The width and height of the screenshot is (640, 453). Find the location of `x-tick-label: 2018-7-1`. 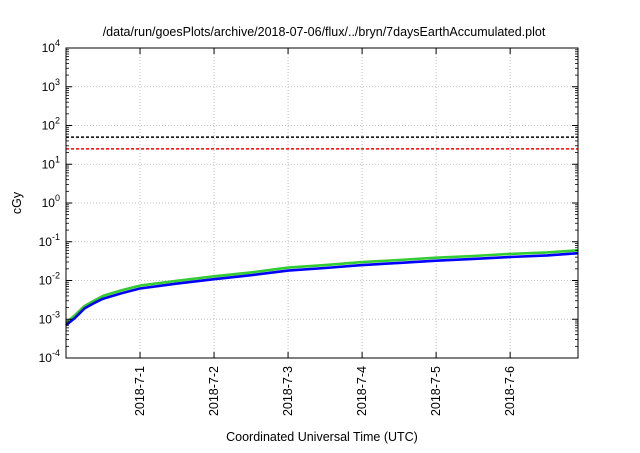

x-tick-label: 2018-7-1 is located at coordinates (140, 391).